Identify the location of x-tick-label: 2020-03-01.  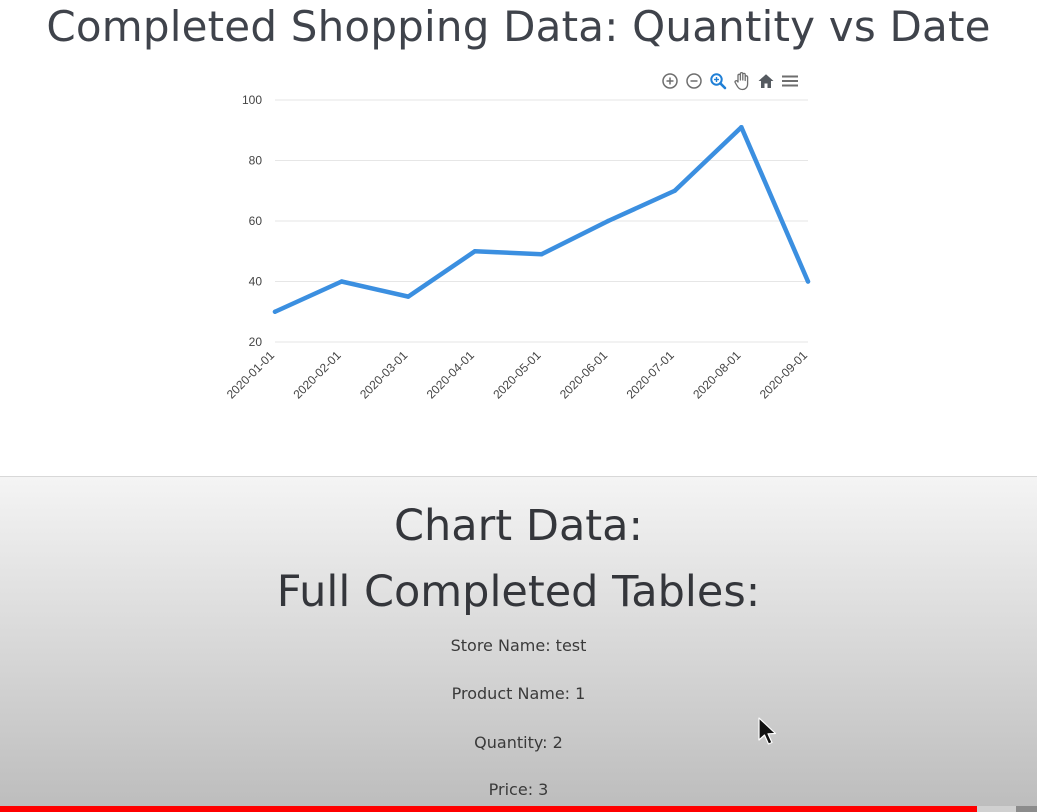
(384, 375).